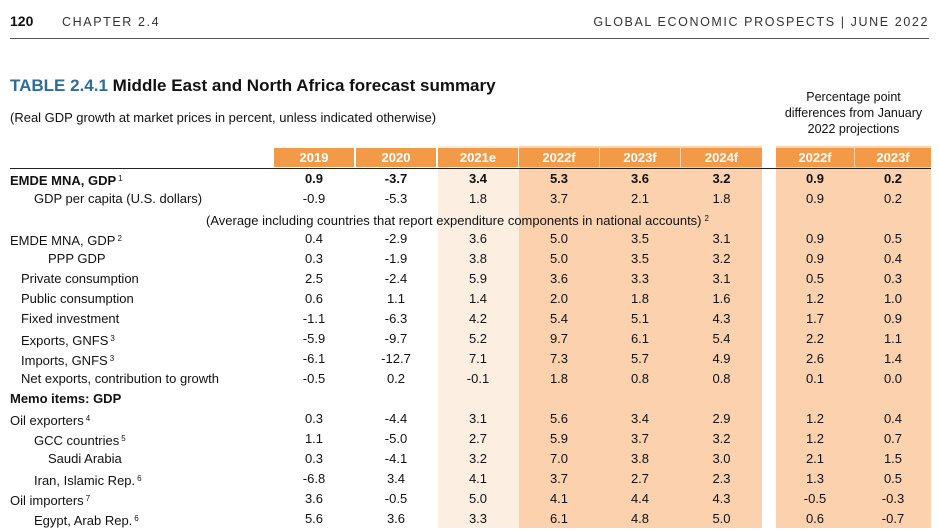  What do you see at coordinates (47, 500) in the screenshot?
I see `row-label-text: Oil importers` at bounding box center [47, 500].